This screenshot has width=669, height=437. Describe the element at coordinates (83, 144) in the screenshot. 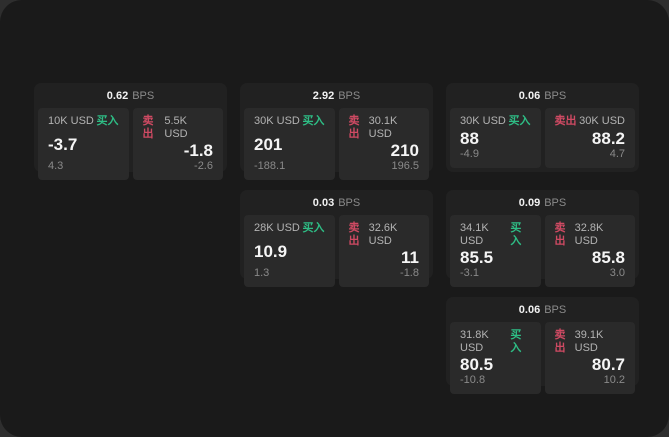

I see `buy-panel: 10K USD 买入 -3.7 4.3` at that location.